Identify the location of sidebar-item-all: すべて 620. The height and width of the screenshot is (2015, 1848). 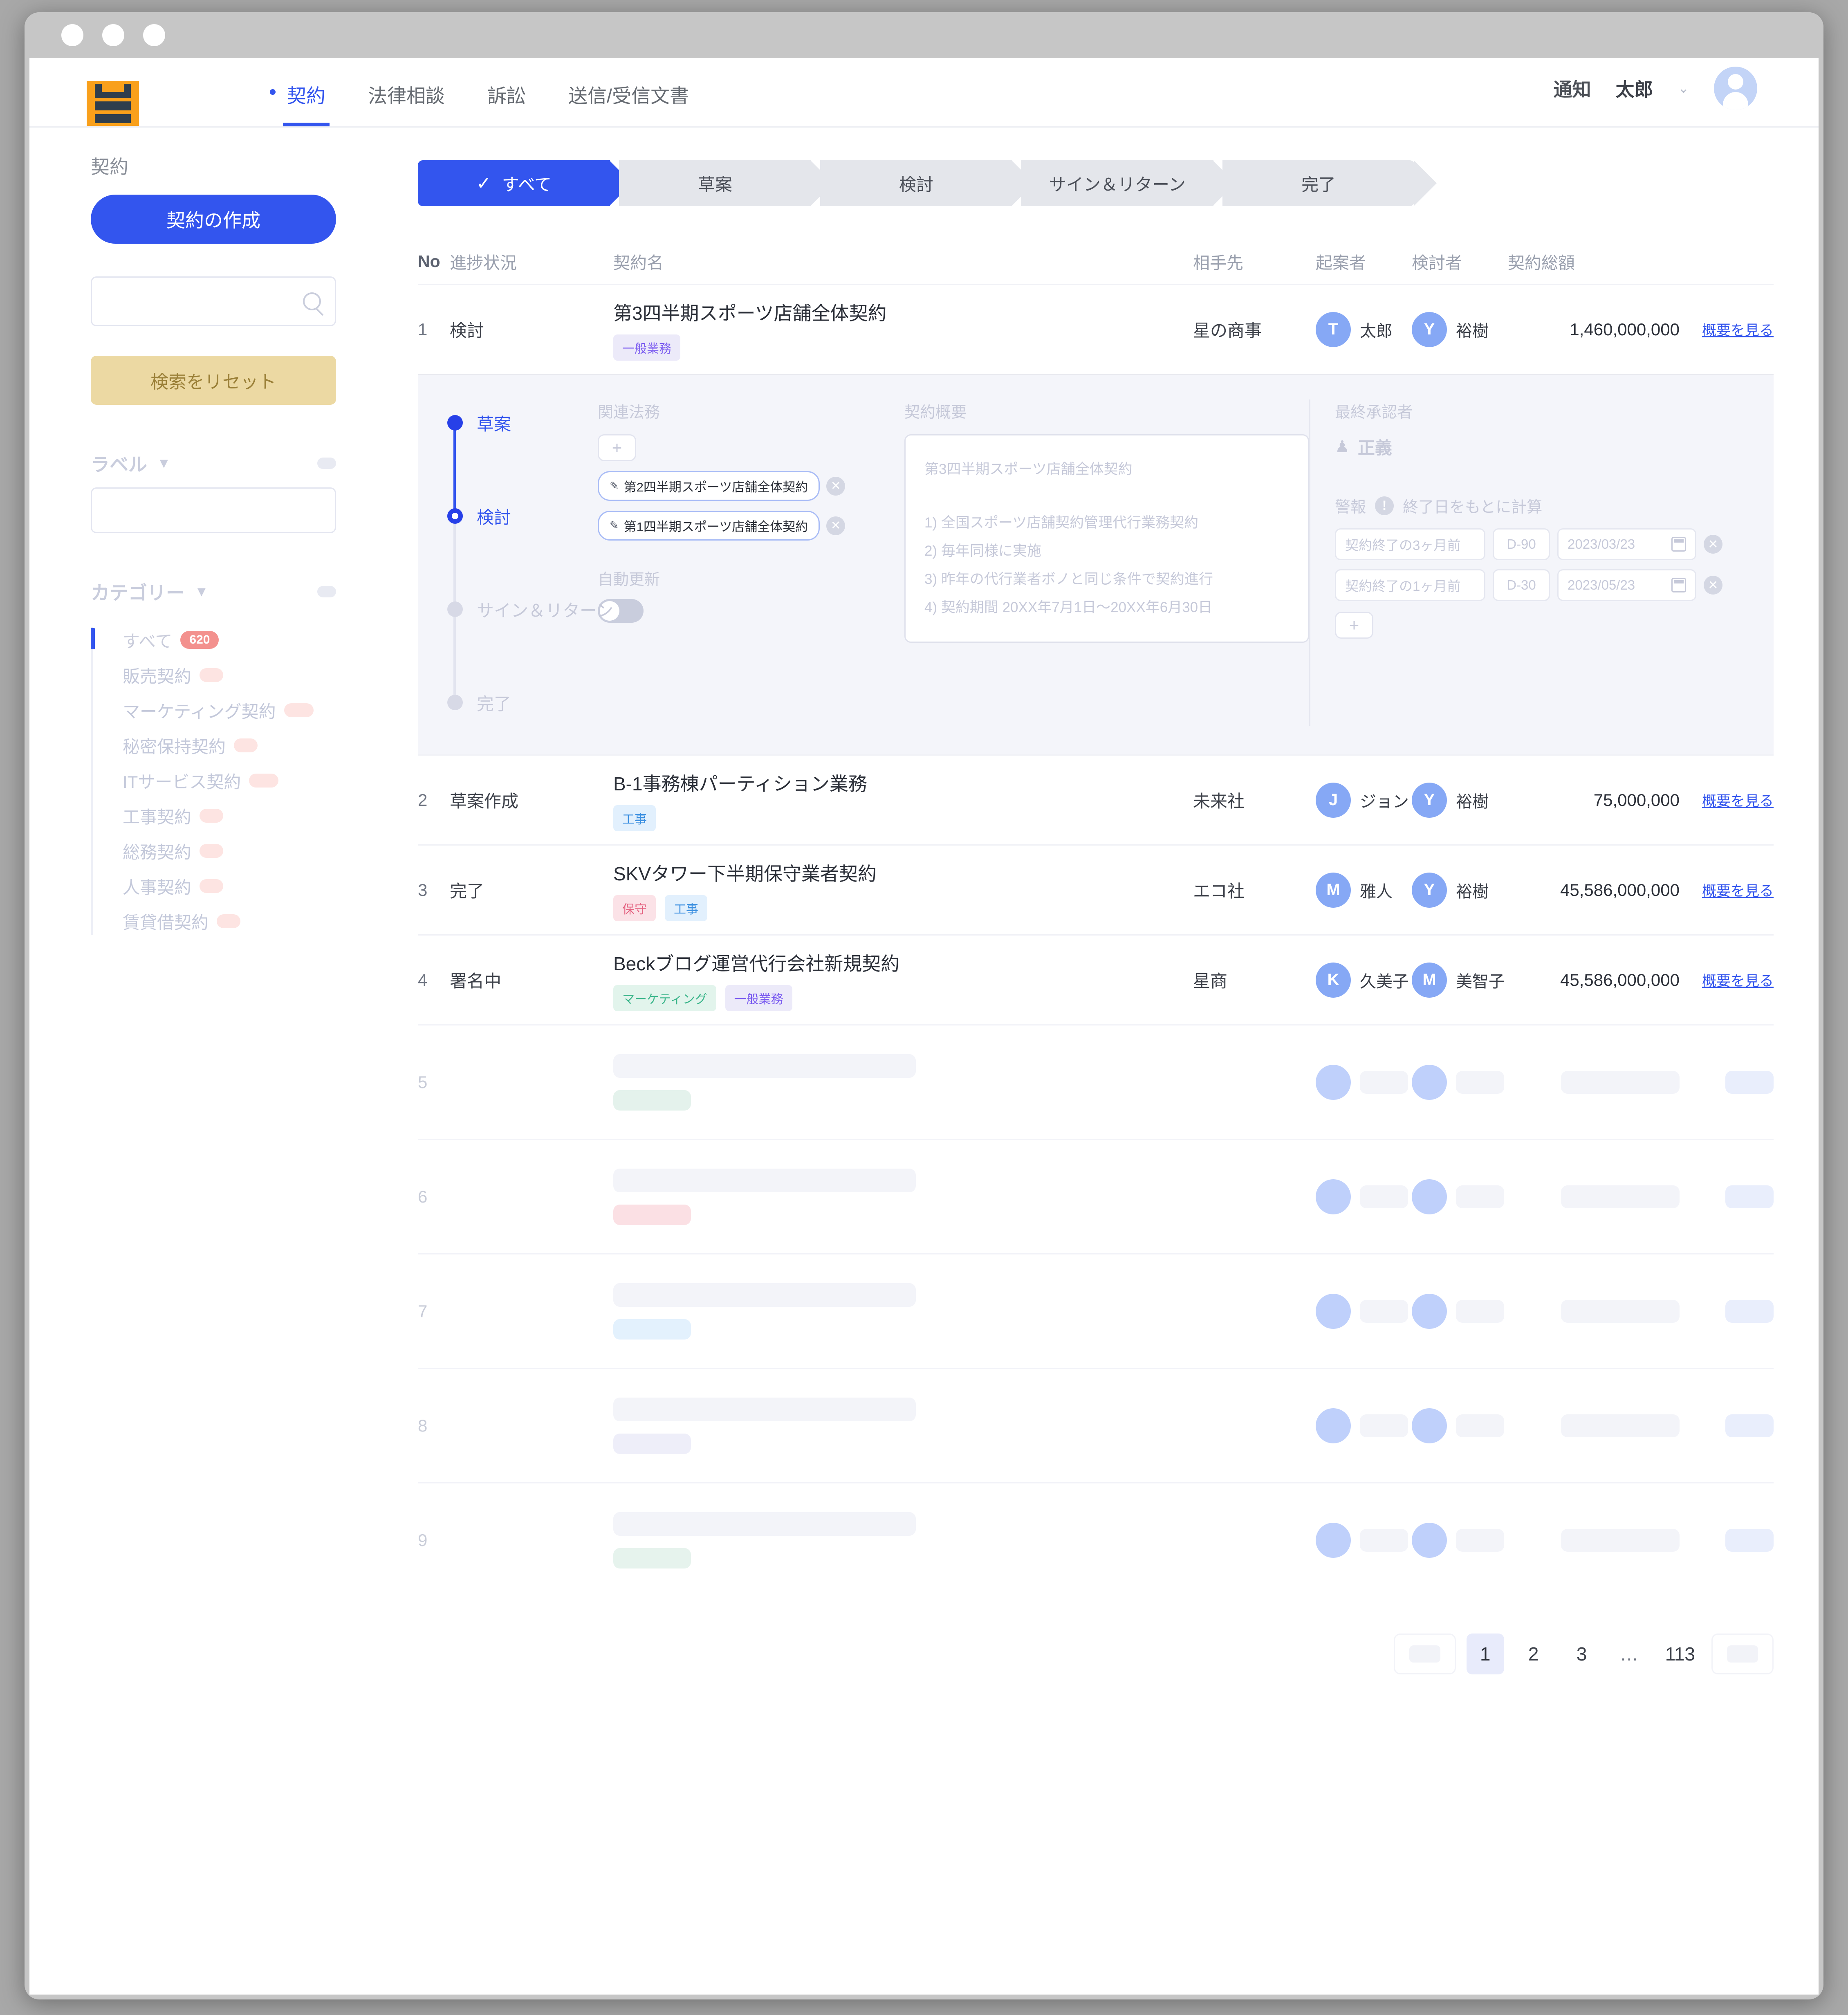
(213, 639).